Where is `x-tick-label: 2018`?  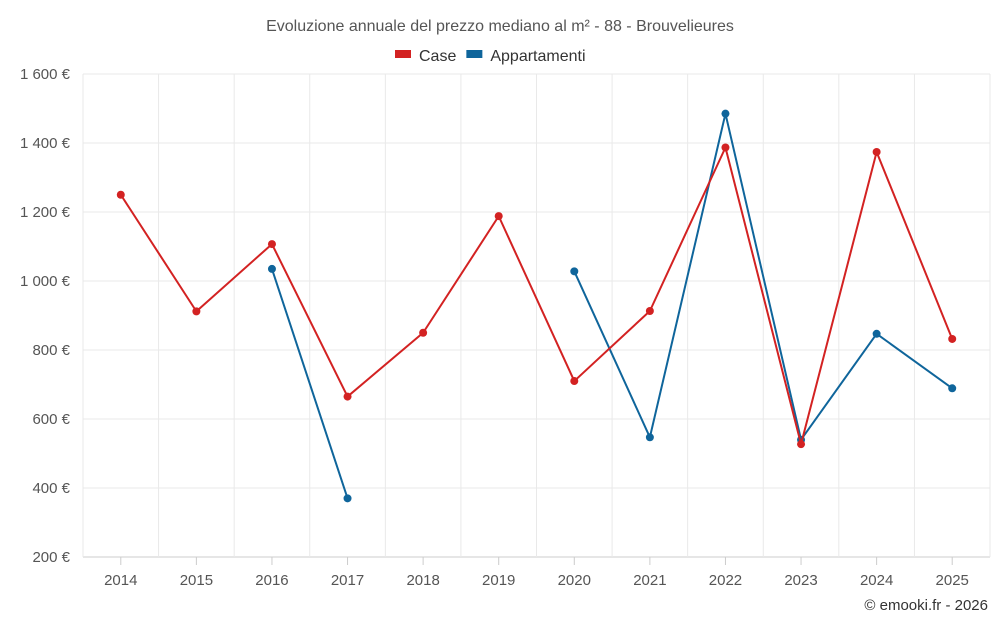 x-tick-label: 2018 is located at coordinates (422, 580).